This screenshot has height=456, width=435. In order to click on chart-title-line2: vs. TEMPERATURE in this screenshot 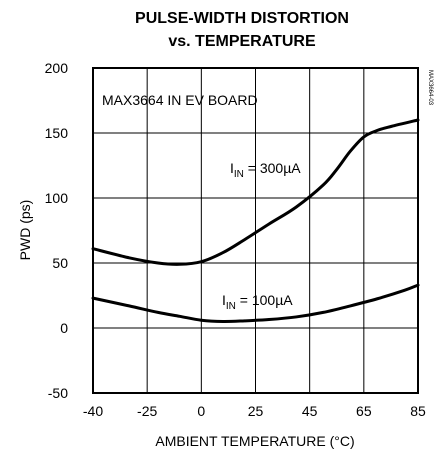, I will do `click(242, 41)`.